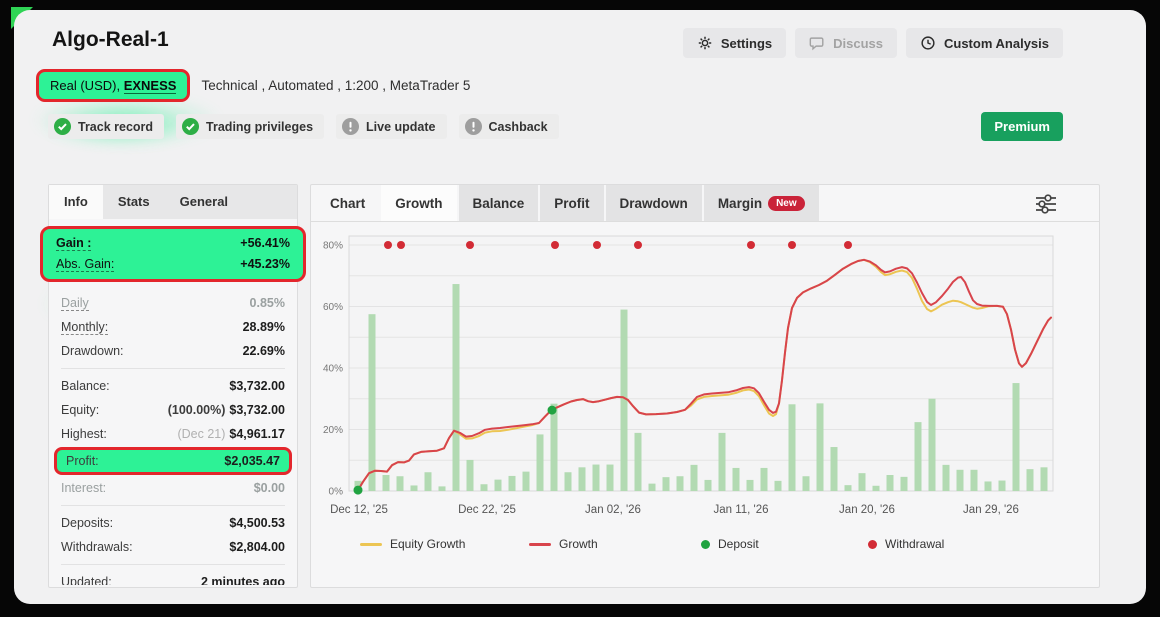  Describe the element at coordinates (371, 544) in the screenshot. I see `legend-line-swatch` at that location.